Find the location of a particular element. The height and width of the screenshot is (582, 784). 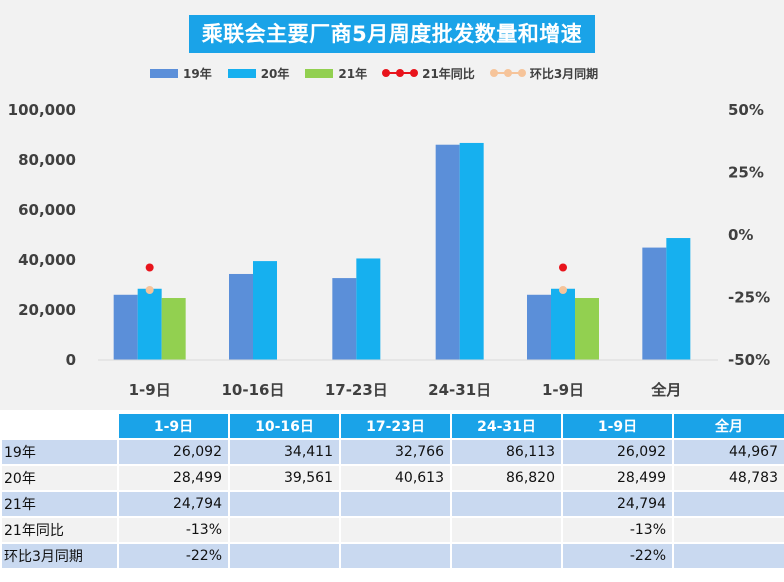

legend-line-mom is located at coordinates (507, 73).